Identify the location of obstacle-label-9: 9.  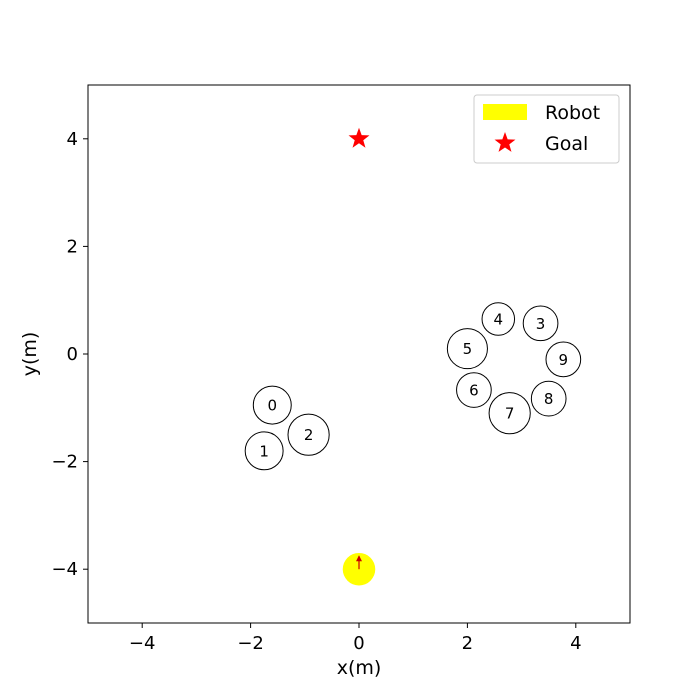
(564, 360).